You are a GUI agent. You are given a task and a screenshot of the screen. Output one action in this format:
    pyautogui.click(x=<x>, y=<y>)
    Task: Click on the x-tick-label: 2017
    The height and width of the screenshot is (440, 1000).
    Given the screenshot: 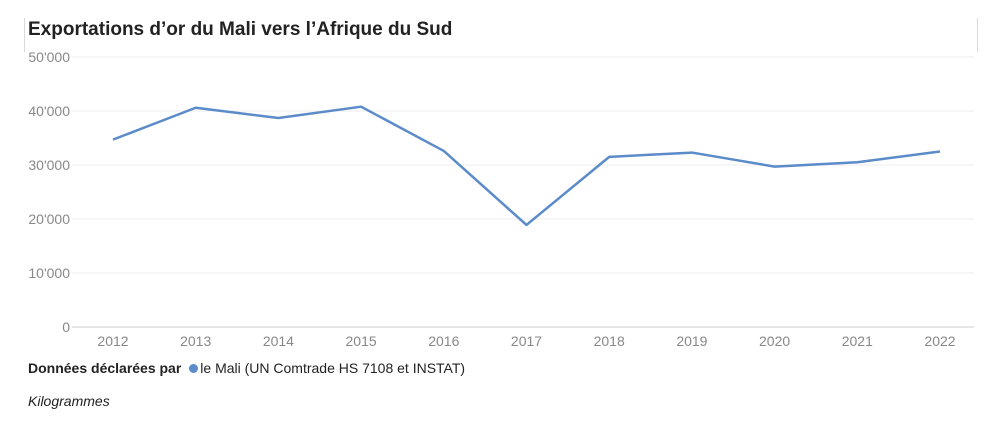 What is the action you would take?
    pyautogui.click(x=526, y=341)
    